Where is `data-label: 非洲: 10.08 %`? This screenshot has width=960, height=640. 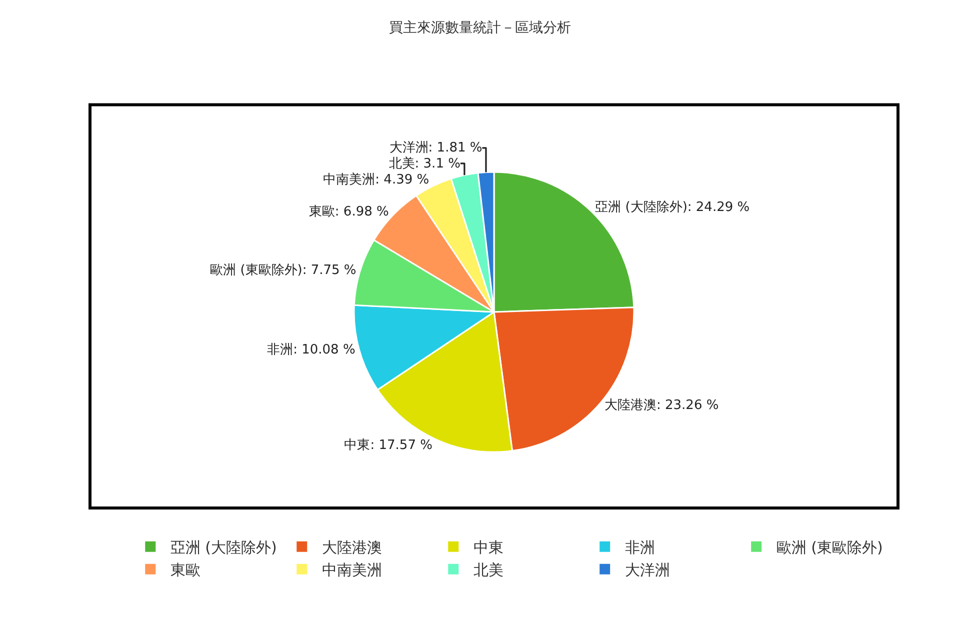
data-label: 非洲: 10.08 % is located at coordinates (311, 350).